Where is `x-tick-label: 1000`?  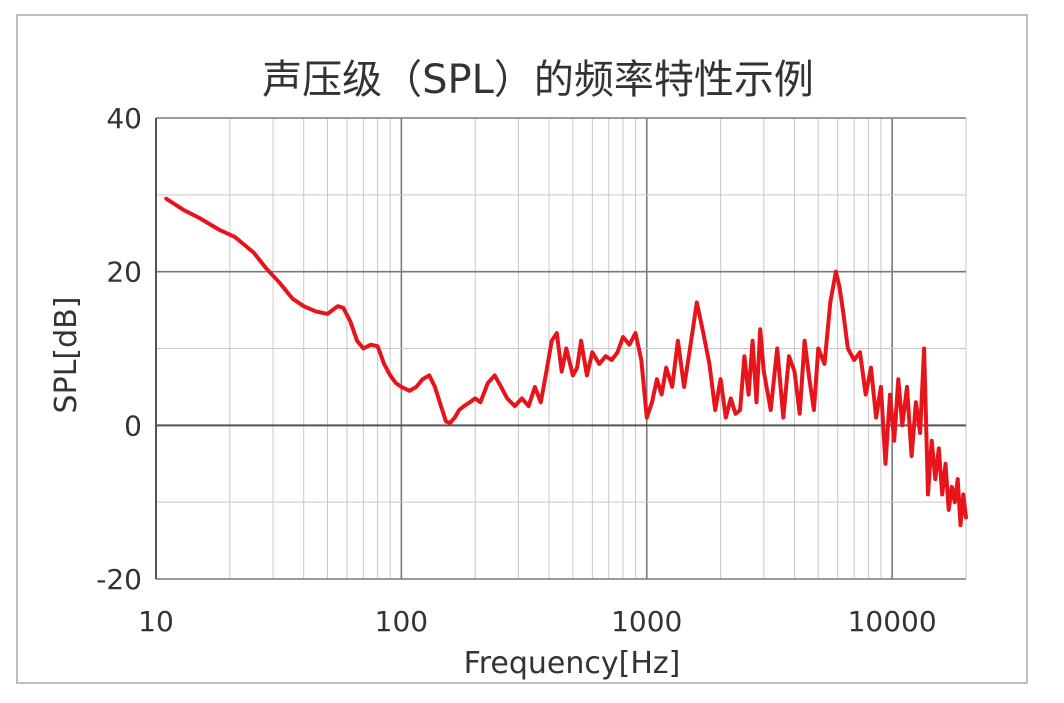 x-tick-label: 1000 is located at coordinates (646, 621).